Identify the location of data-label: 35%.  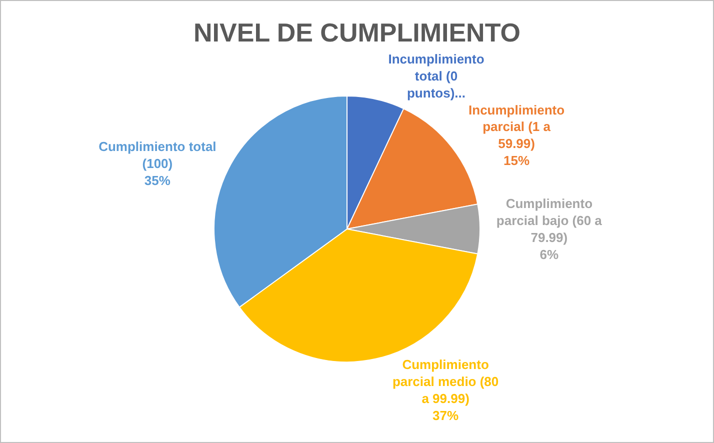
(157, 180).